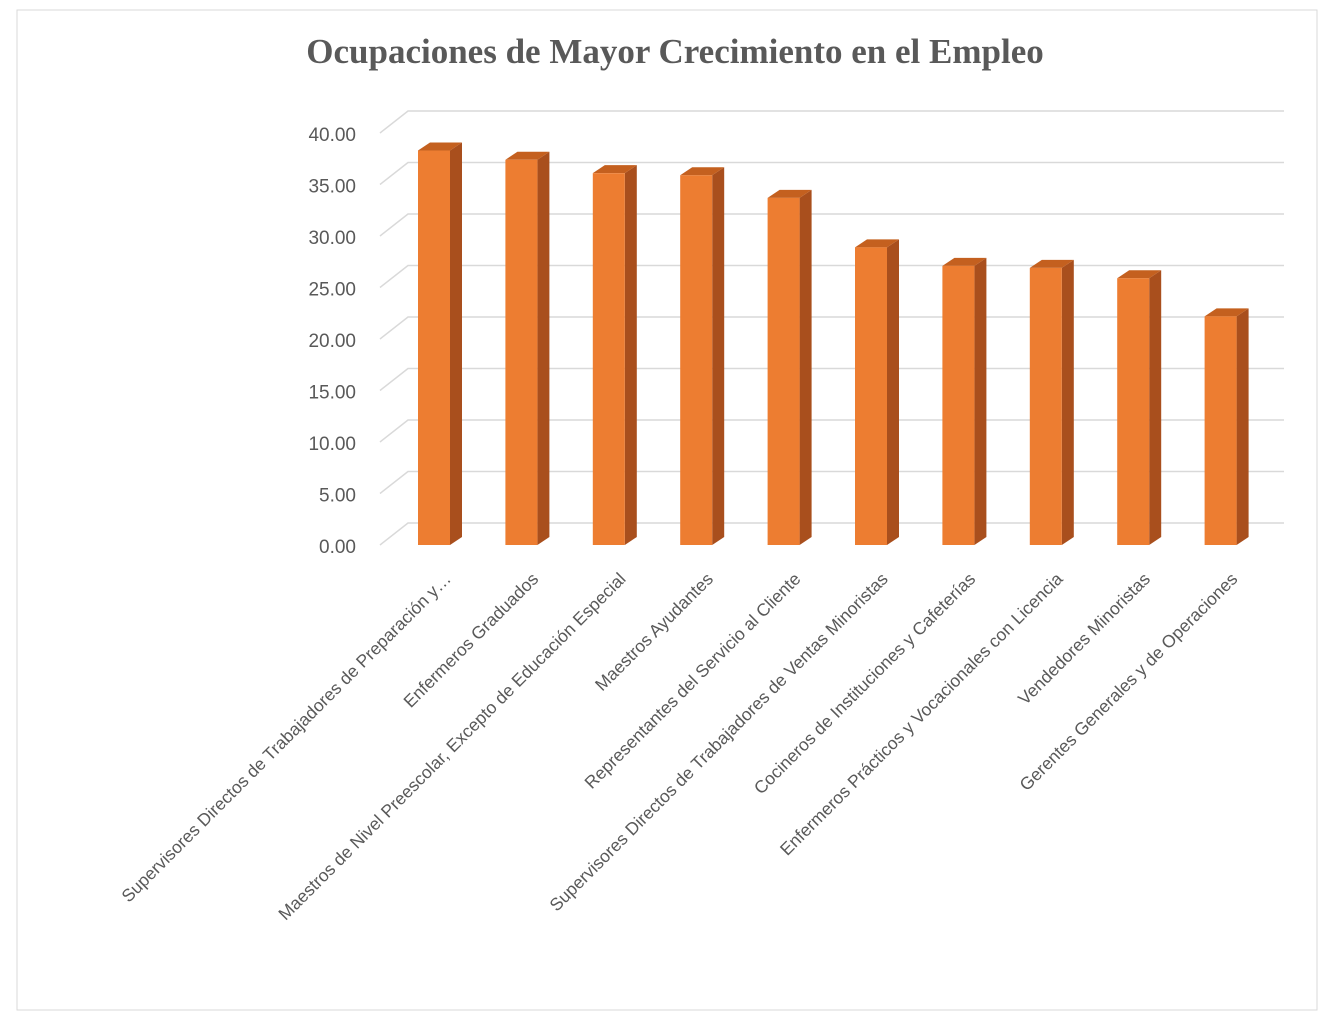 This screenshot has width=1327, height=1019. What do you see at coordinates (332, 341) in the screenshot?
I see `y-tick-label: 20.00` at bounding box center [332, 341].